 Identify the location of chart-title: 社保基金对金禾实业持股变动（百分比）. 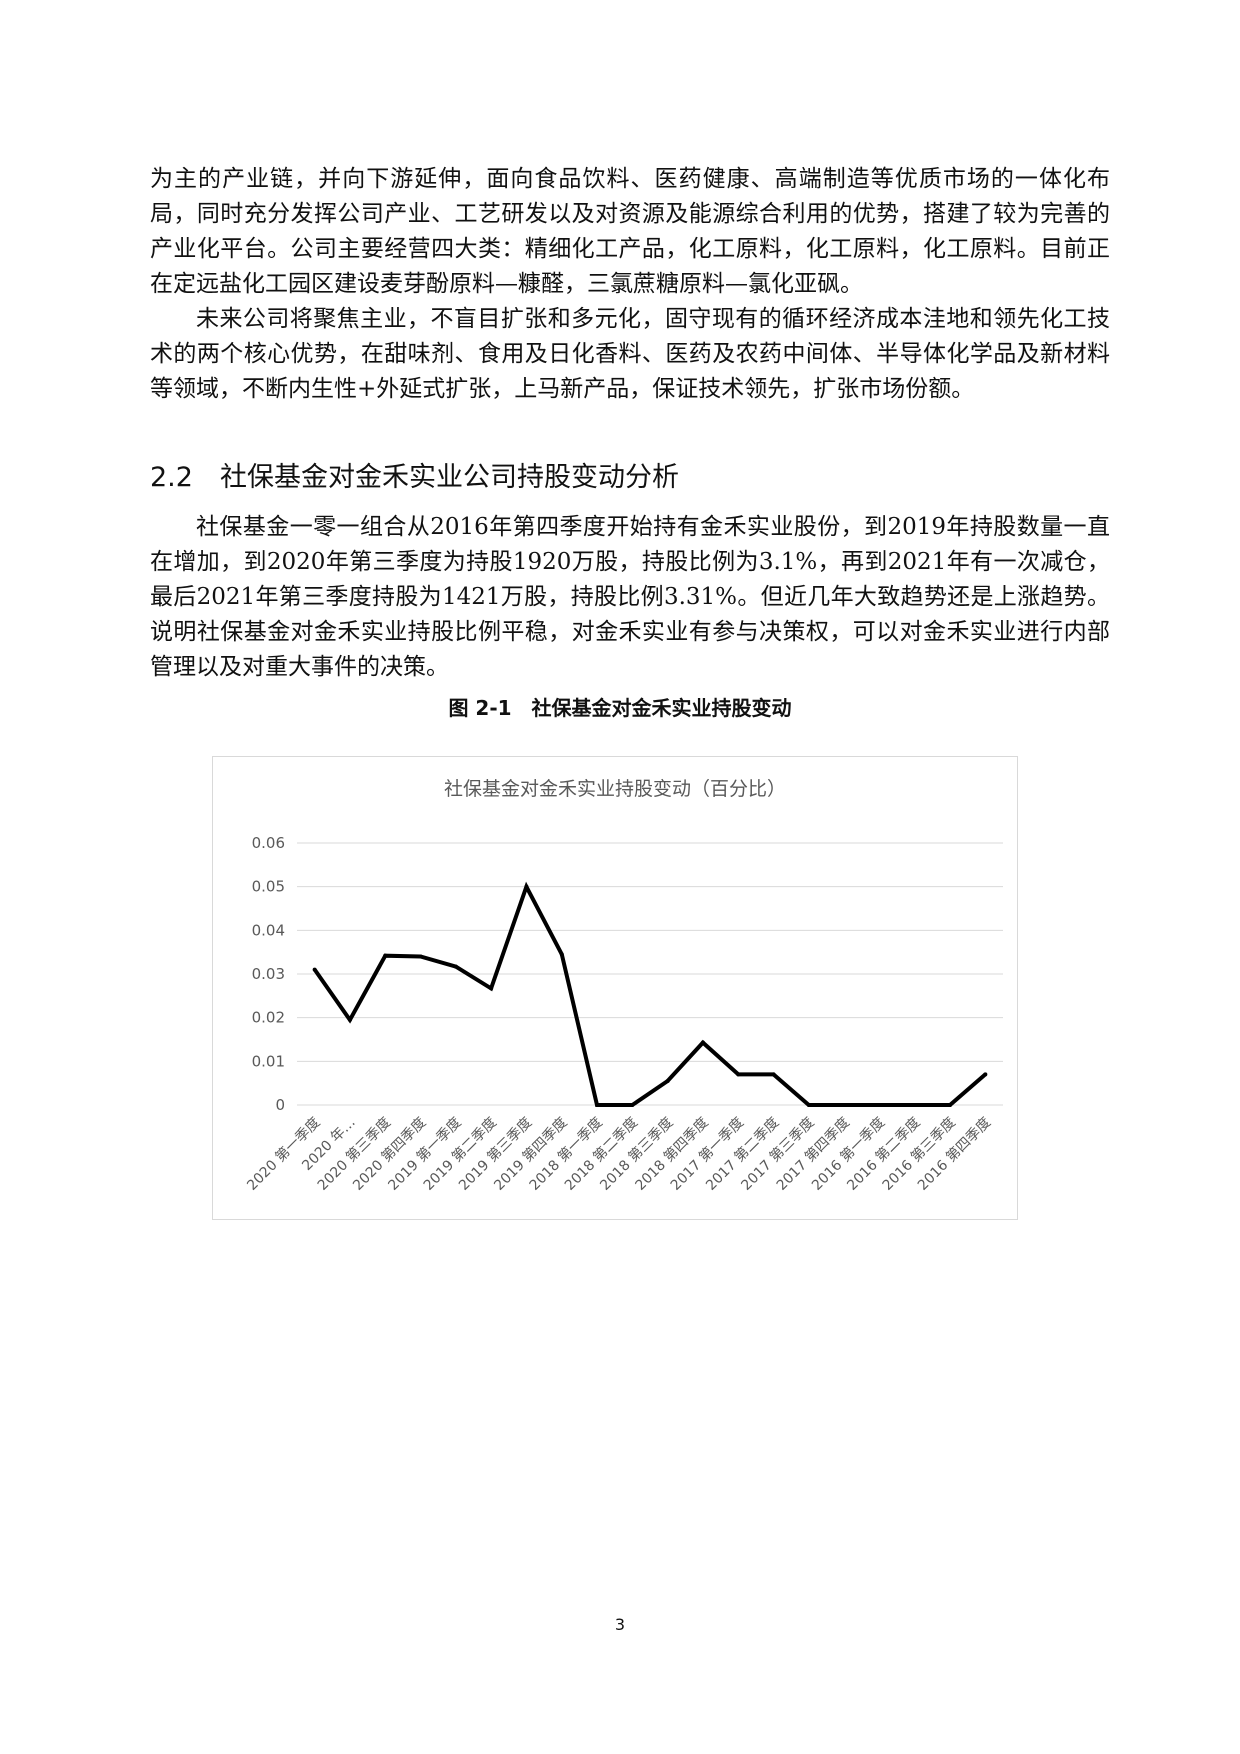
(615, 789).